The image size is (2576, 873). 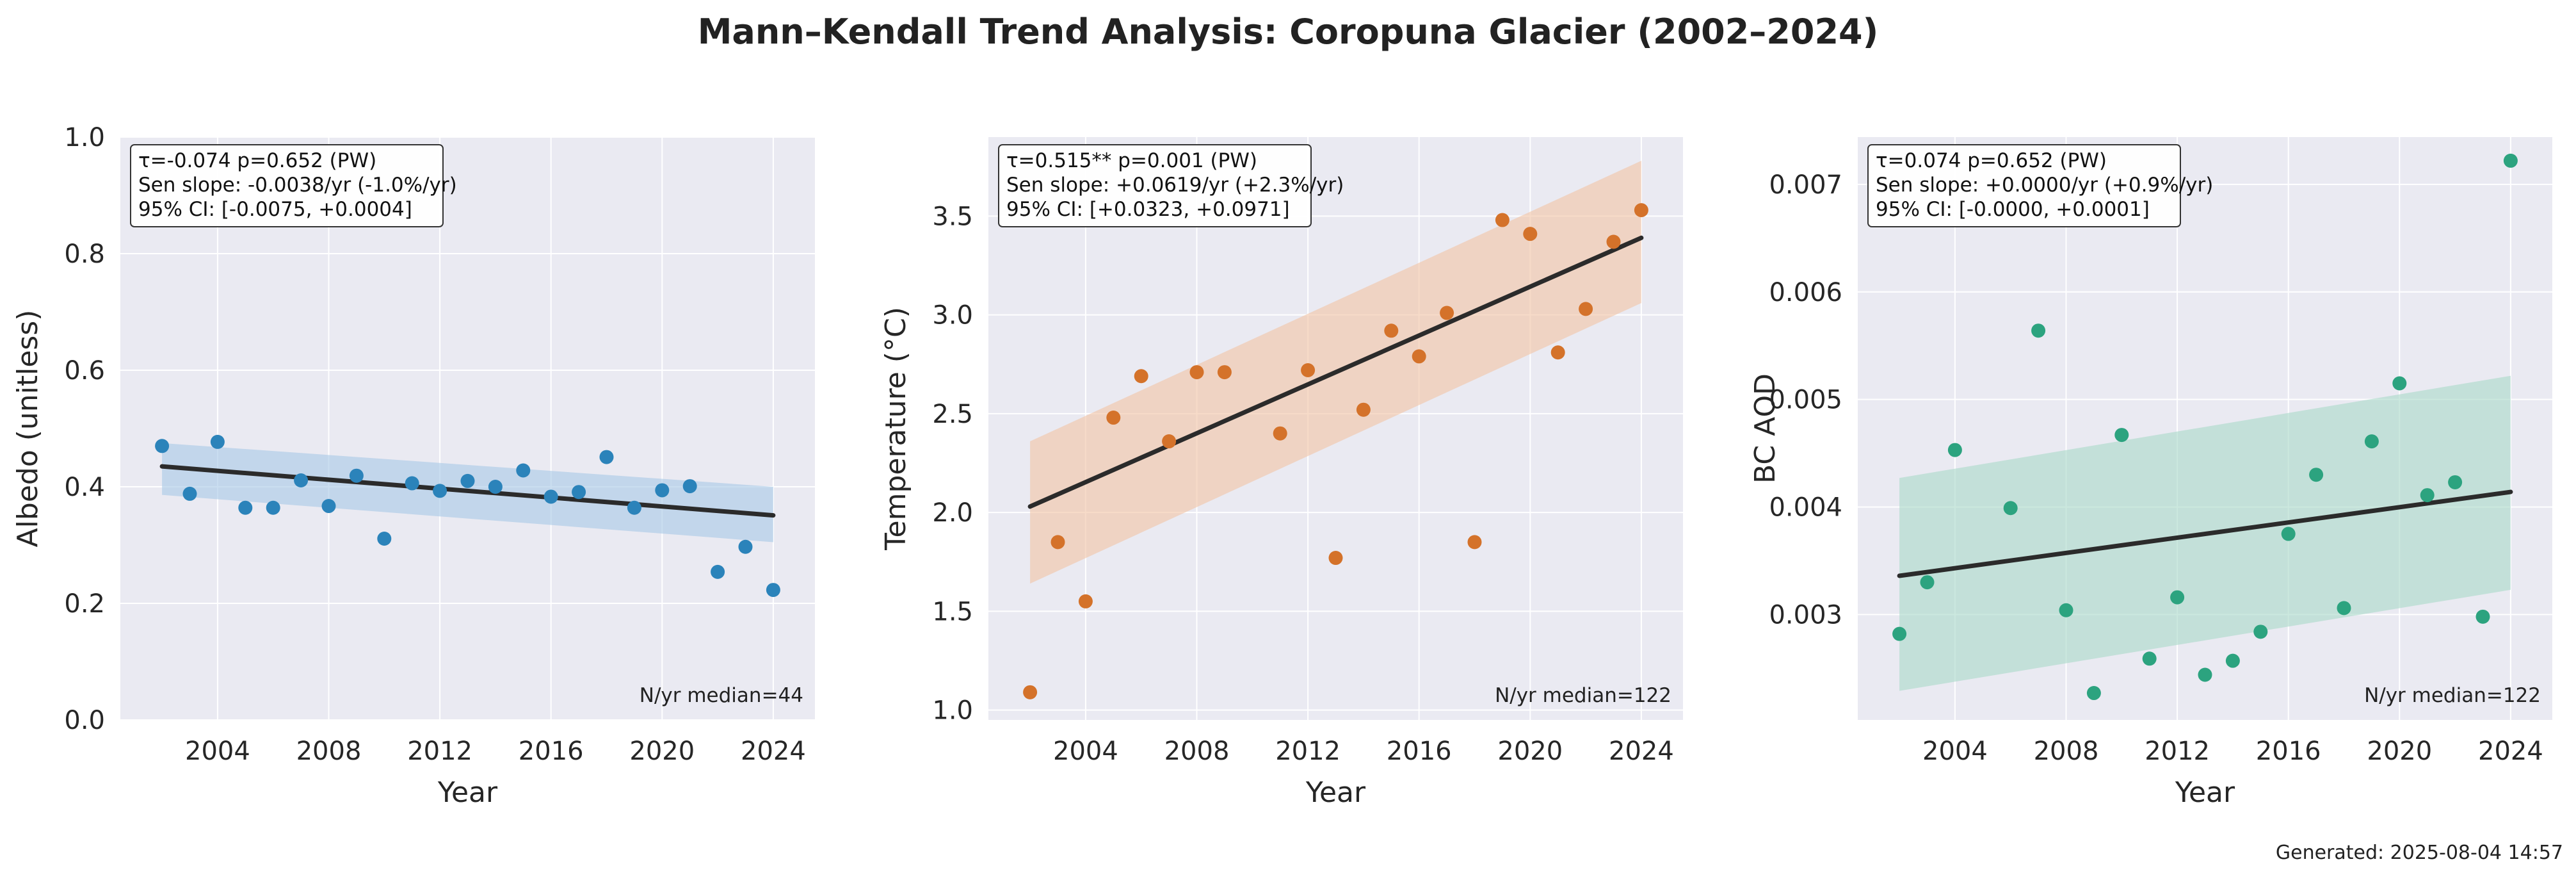 What do you see at coordinates (1085, 751) in the screenshot?
I see `temperature-x-tick-label: 2004` at bounding box center [1085, 751].